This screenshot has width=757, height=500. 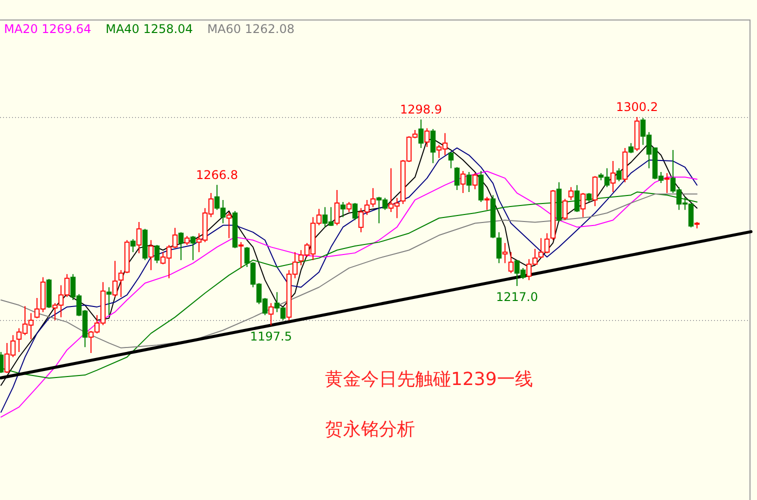 I want to click on text: MA20 1269.64, so click(x=48, y=29).